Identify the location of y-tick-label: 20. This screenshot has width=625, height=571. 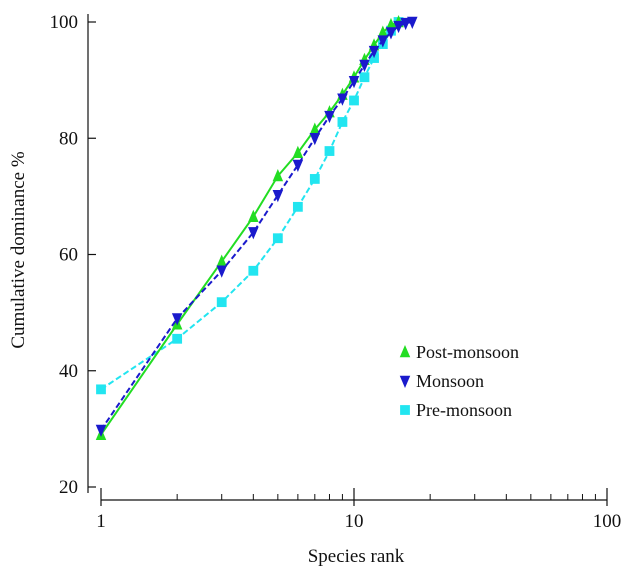
(68, 487).